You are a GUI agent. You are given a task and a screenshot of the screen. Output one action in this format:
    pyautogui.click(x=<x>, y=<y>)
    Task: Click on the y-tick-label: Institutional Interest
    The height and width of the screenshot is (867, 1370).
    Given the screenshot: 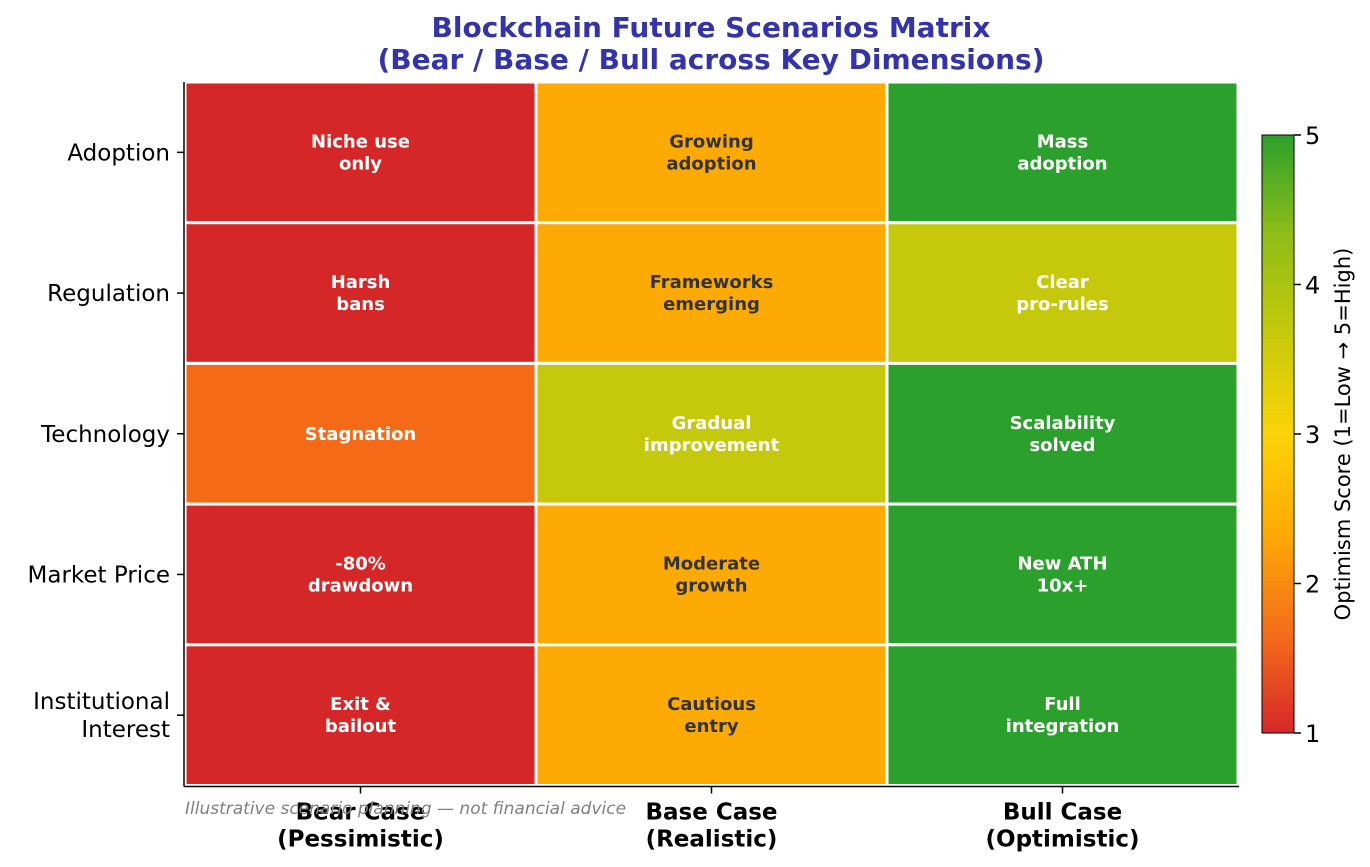 What is the action you would take?
    pyautogui.click(x=101, y=716)
    